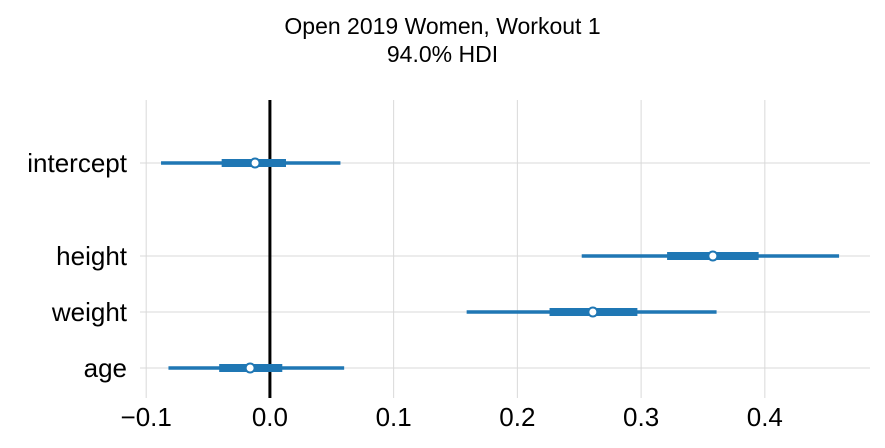  I want to click on x-tick-label: 0.1, so click(394, 417).